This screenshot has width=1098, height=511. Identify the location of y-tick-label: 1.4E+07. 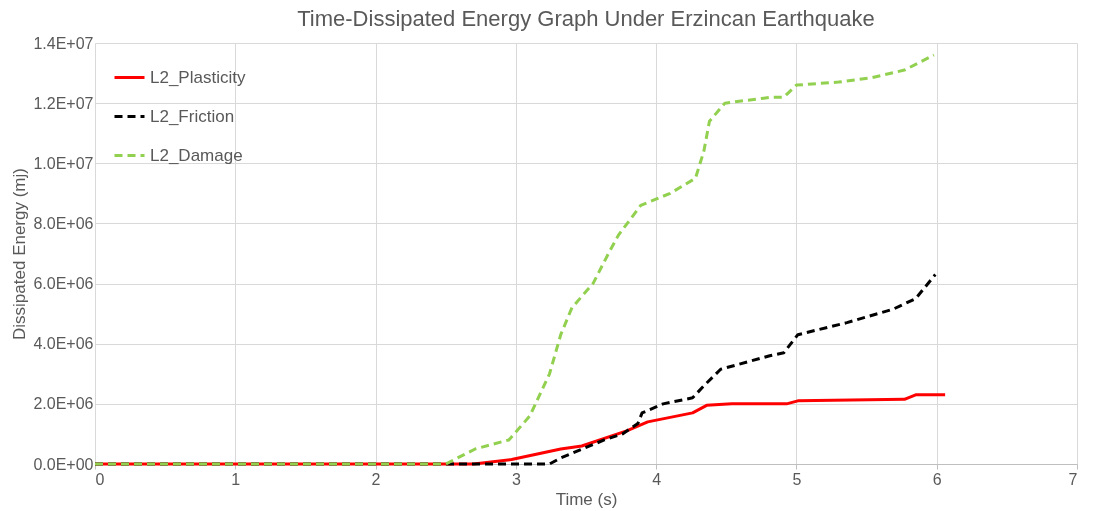
(63, 43).